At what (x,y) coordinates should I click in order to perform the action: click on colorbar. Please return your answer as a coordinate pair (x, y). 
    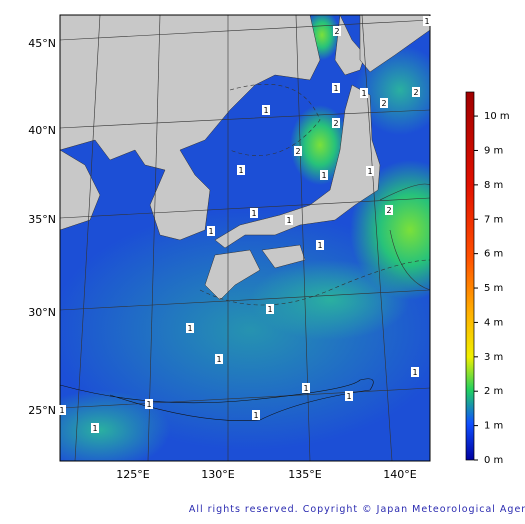
    Looking at the image, I should click on (470, 276).